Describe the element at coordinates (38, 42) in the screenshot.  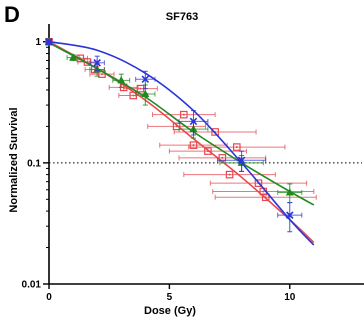
I see `y-tick-label: 1` at that location.